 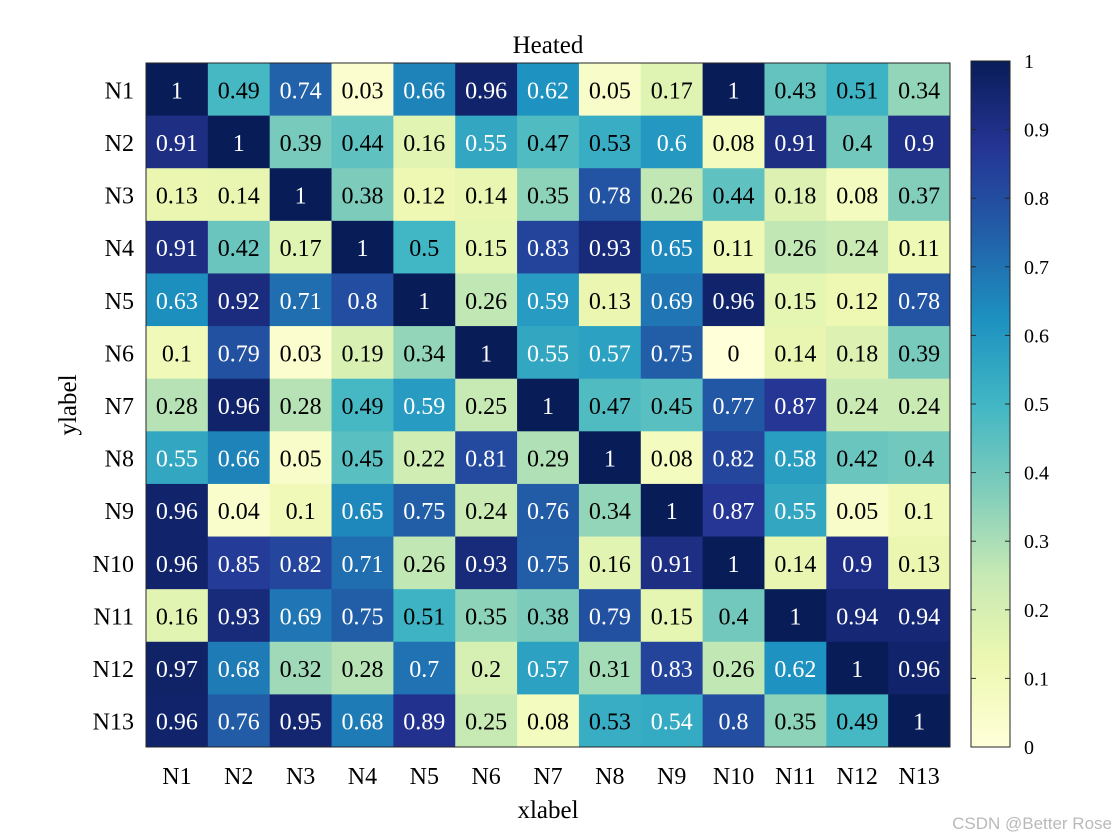 What do you see at coordinates (671, 777) in the screenshot?
I see `x-tick-label: N9` at bounding box center [671, 777].